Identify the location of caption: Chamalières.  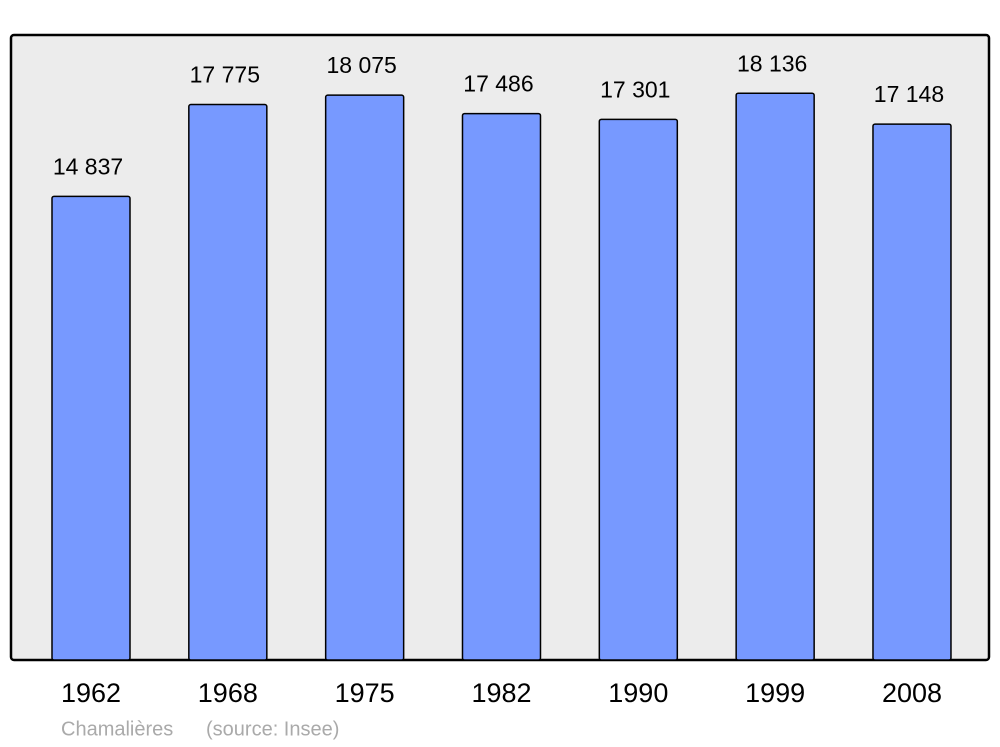
(117, 729).